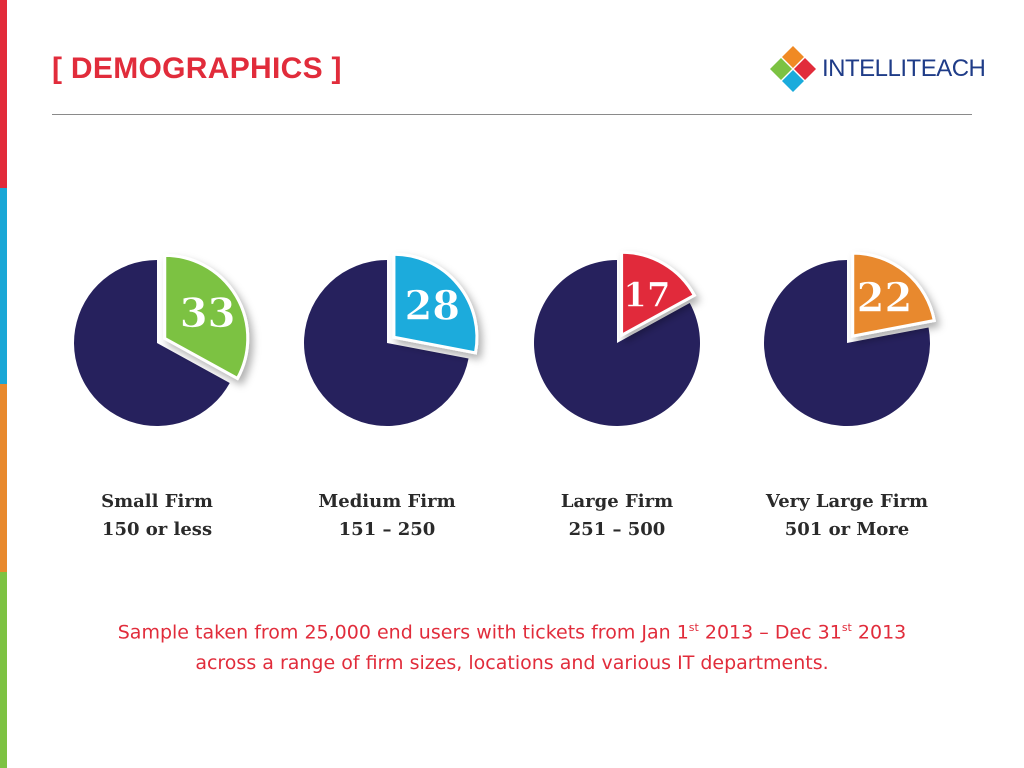 This screenshot has width=1024, height=768. What do you see at coordinates (617, 501) in the screenshot?
I see `firm-name: Large Firm` at bounding box center [617, 501].